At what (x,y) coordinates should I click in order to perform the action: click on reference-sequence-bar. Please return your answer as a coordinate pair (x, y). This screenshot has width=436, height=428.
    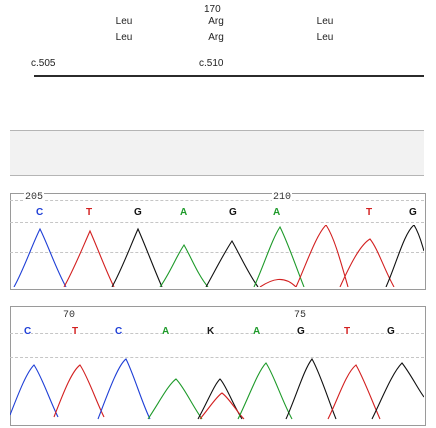
    Looking at the image, I should click on (229, 76).